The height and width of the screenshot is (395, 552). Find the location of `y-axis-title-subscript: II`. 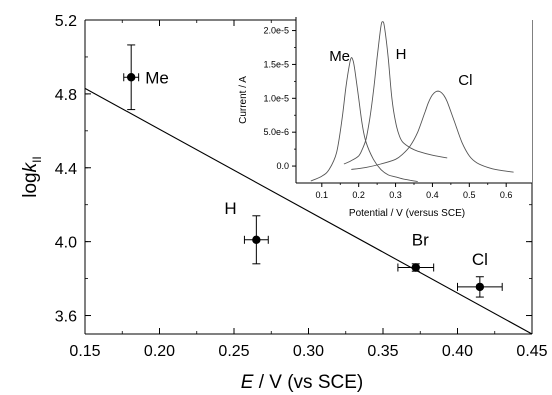

y-axis-title-subscript: II is located at coordinates (37, 159).